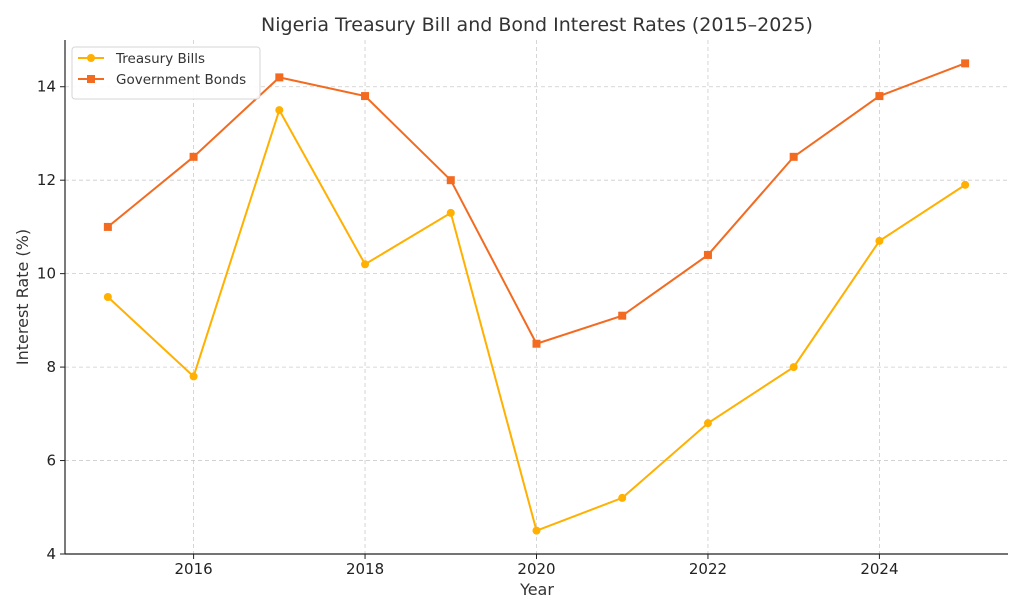 This screenshot has width=1024, height=614. I want to click on legend-box, so click(166, 73).